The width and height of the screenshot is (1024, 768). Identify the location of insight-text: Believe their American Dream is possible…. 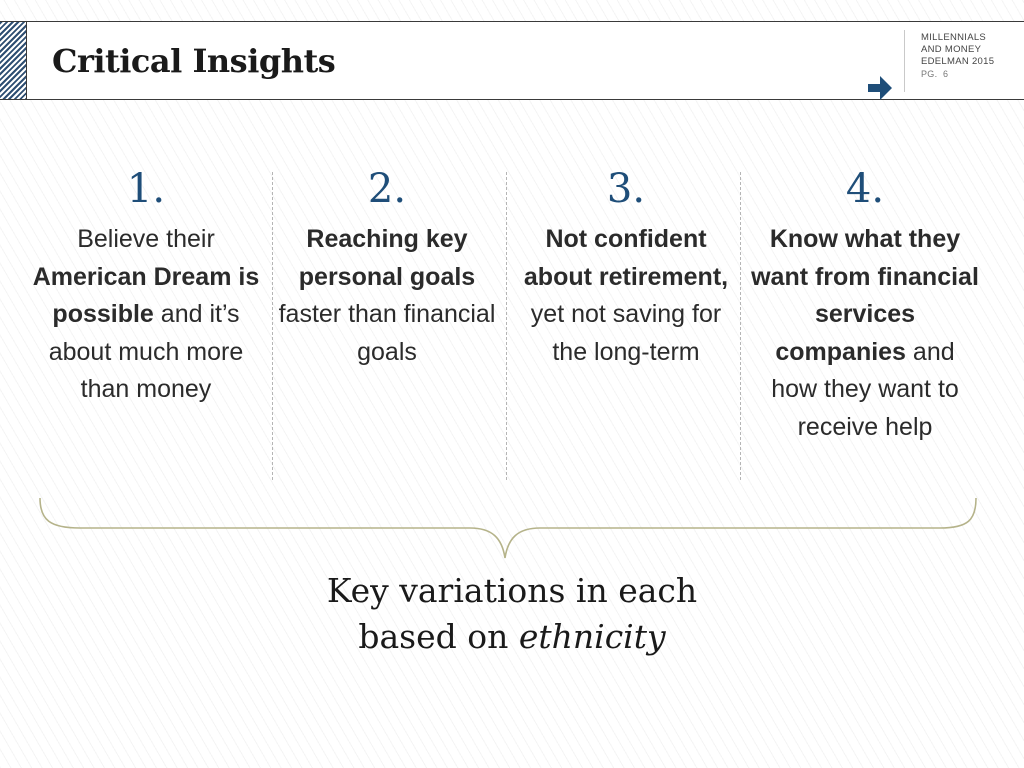
(146, 314).